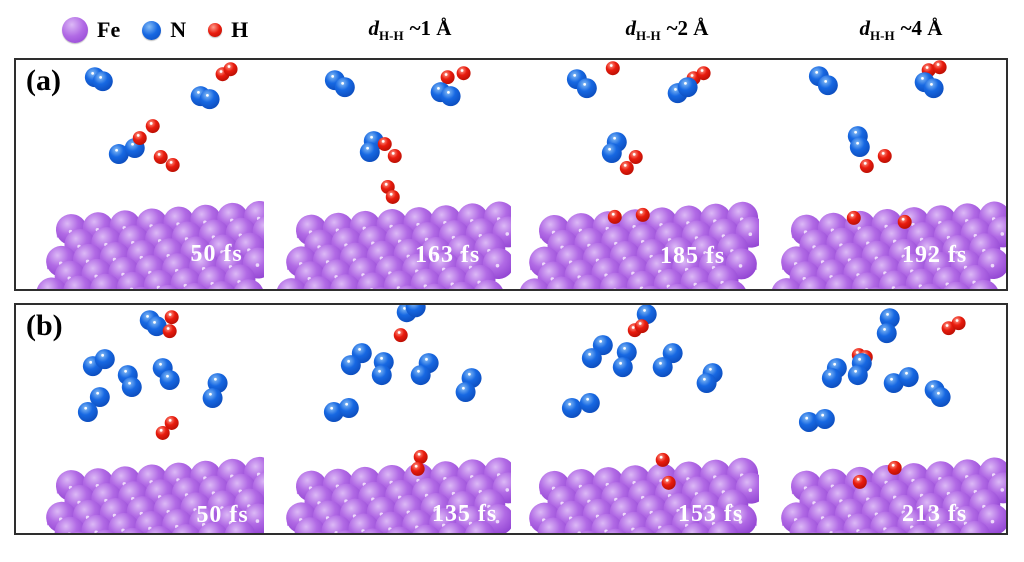 The image size is (1024, 562). What do you see at coordinates (44, 325) in the screenshot?
I see `panel-b-label: (b)` at bounding box center [44, 325].